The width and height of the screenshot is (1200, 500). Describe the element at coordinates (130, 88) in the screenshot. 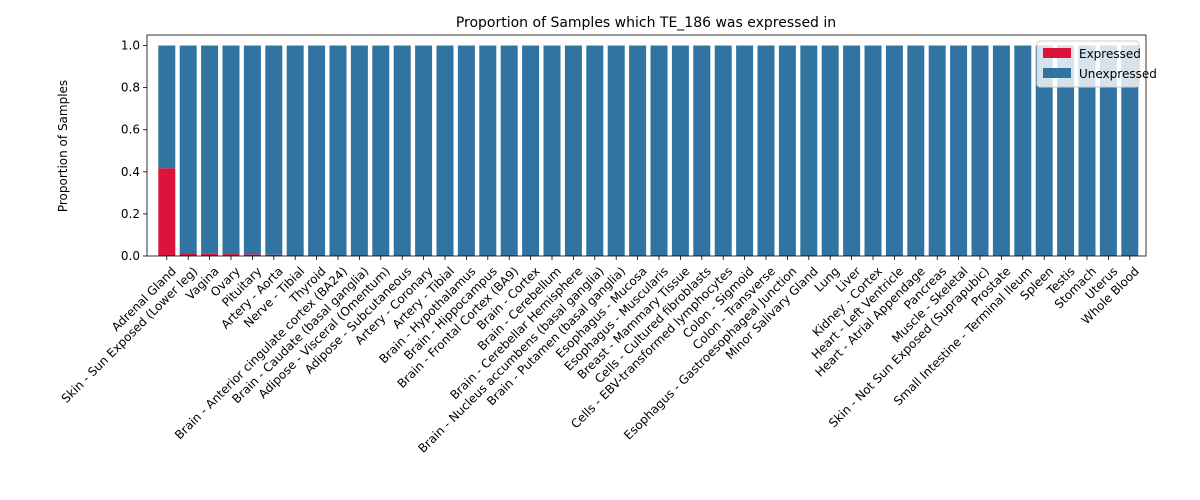

I see `y-tick-label: 0.8` at that location.